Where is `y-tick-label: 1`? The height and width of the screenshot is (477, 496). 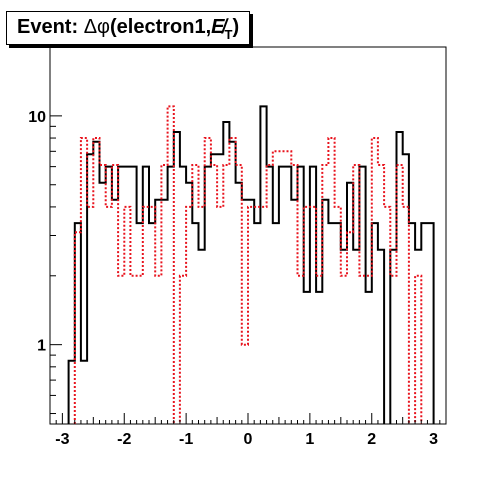 y-tick-label: 1 is located at coordinates (41, 346).